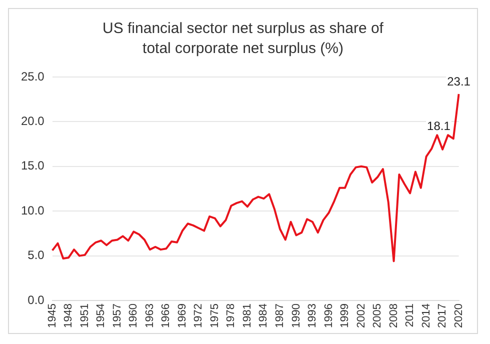 Image resolution: width=490 pixels, height=344 pixels. What do you see at coordinates (410, 316) in the screenshot?
I see `x-tick-label: 2011` at bounding box center [410, 316].